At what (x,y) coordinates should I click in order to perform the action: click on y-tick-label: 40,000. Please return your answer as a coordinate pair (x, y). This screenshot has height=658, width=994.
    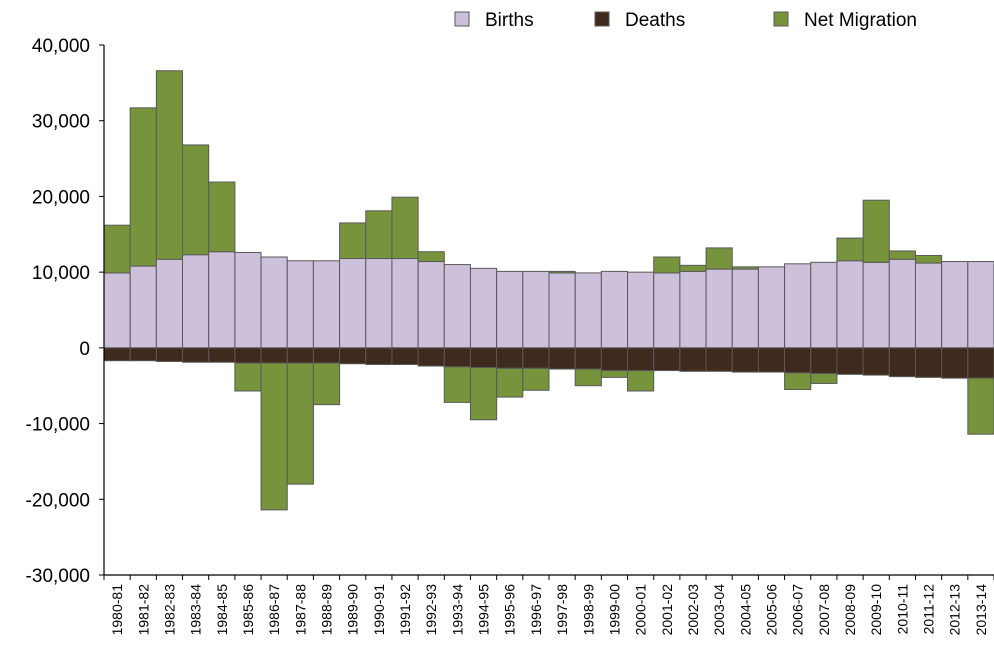
    Looking at the image, I should click on (61, 46).